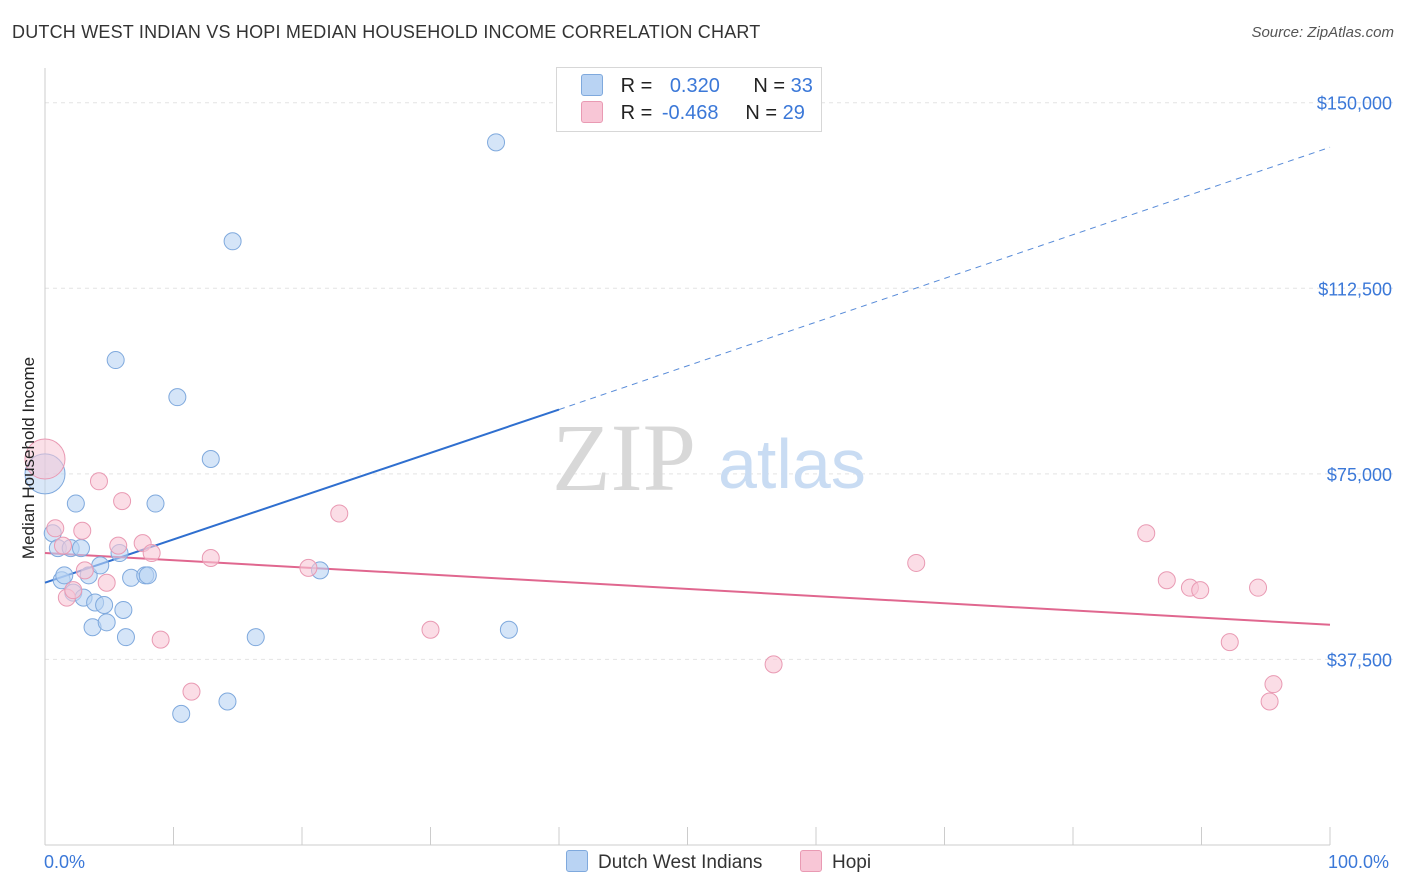  I want to click on y-axis-label: Median Household Income, so click(28, 458).